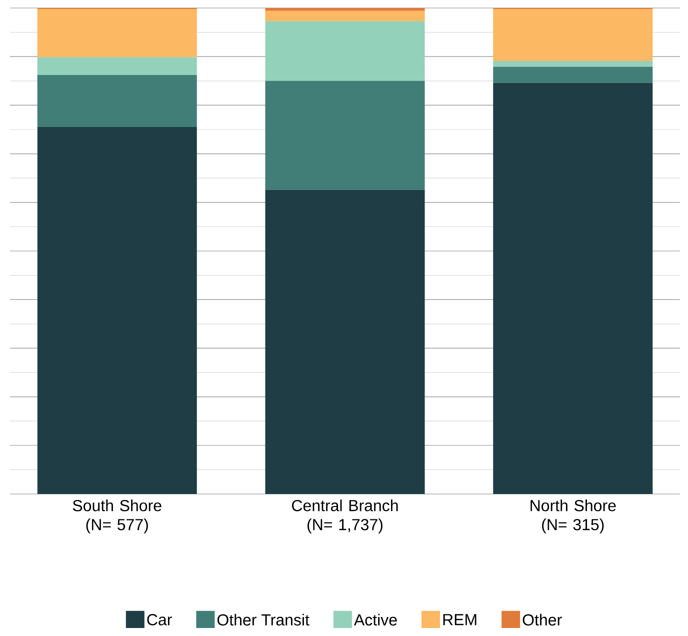 The width and height of the screenshot is (688, 636). Describe the element at coordinates (159, 620) in the screenshot. I see `legend-label: Car` at that location.